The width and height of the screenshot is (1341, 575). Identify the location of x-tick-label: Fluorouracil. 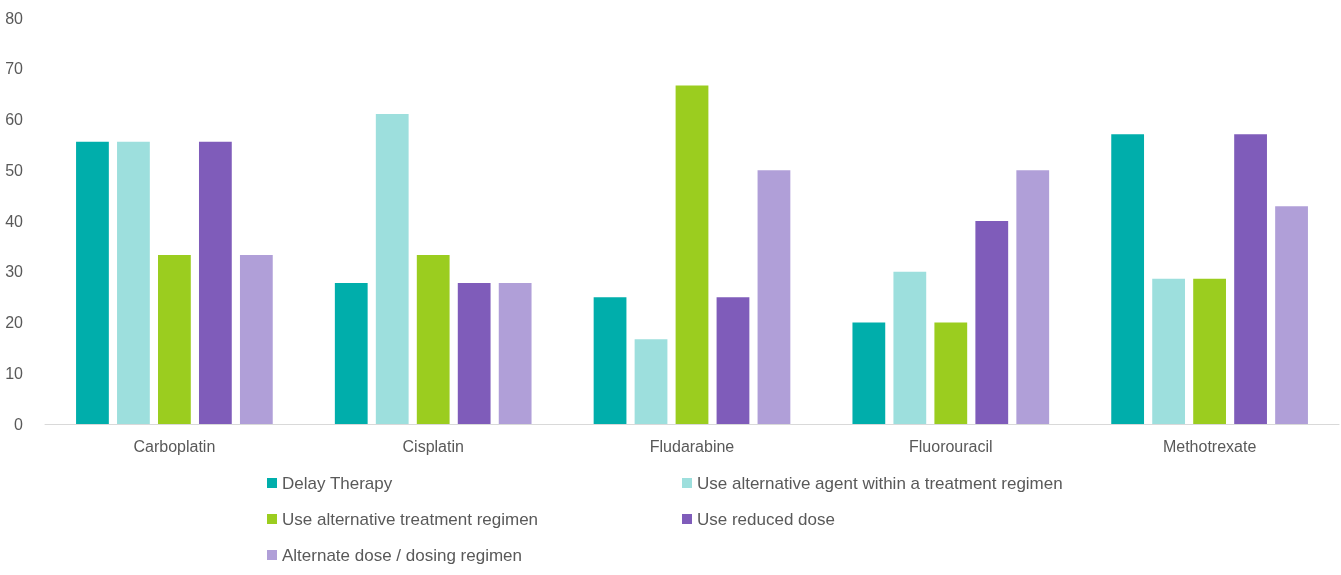
(951, 446).